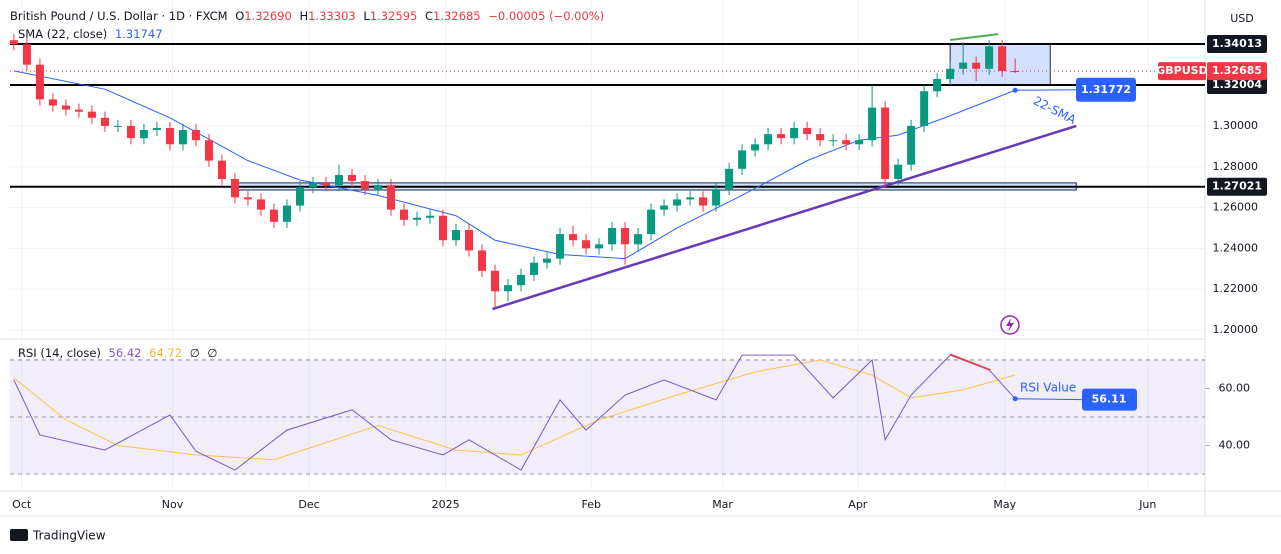  What do you see at coordinates (394, 16) in the screenshot?
I see `ohlc-value: 1.32595` at bounding box center [394, 16].